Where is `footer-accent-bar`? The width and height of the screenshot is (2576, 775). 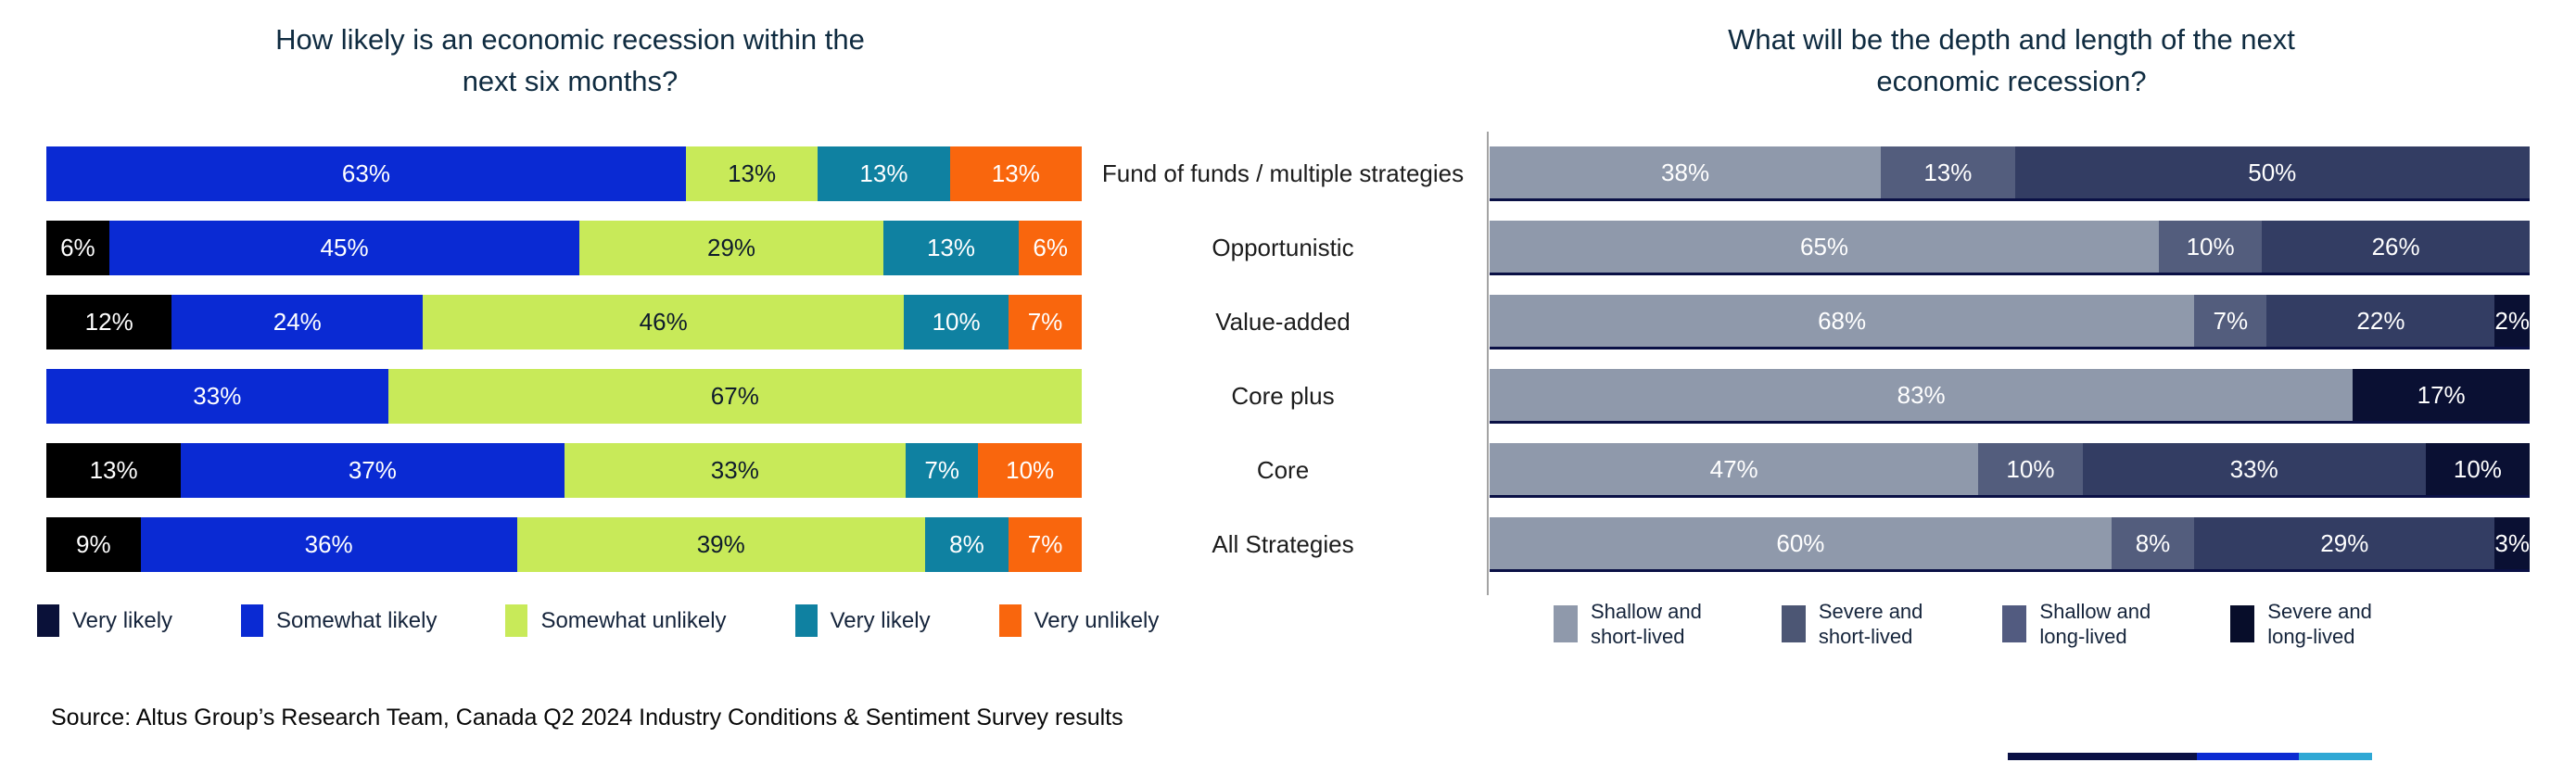
footer-accent-bar is located at coordinates (2190, 756).